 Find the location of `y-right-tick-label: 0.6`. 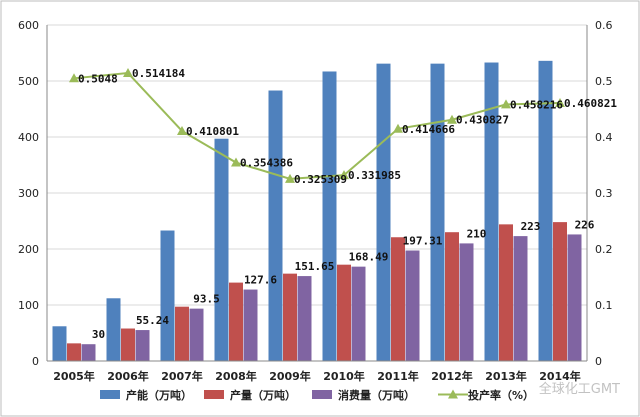

y-right-tick-label: 0.6 is located at coordinates (604, 25).